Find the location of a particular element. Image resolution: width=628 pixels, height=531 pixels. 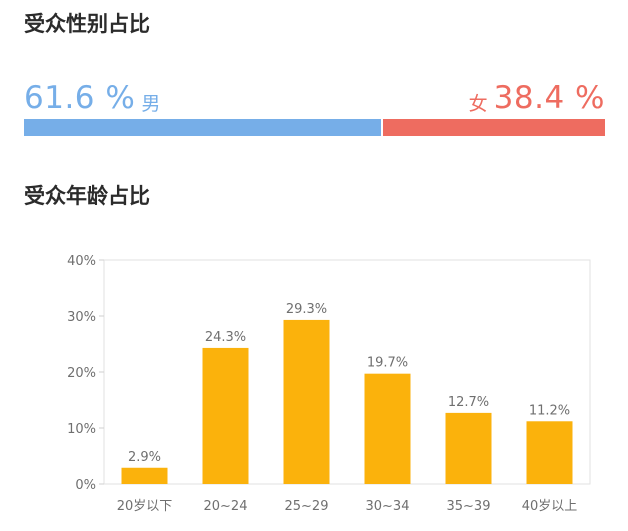

gender-ratio-row: 61.6 % 男 女 38.4 % is located at coordinates (314, 98).